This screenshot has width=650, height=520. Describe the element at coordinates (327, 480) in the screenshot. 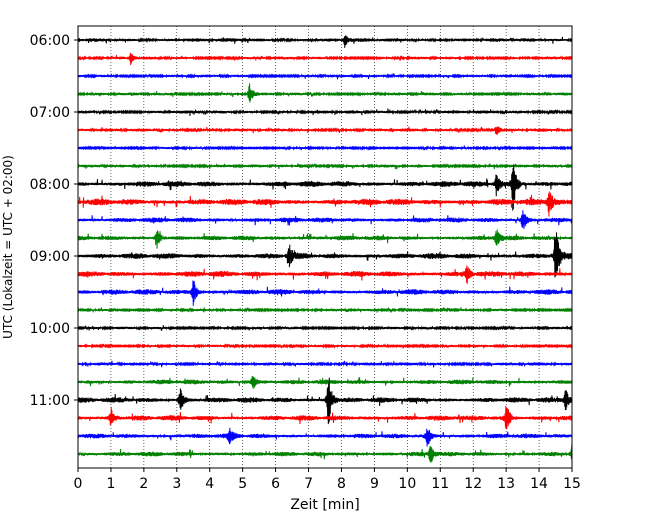

I see `x-axis-ticks: 0 1 2 3 4 5 6 7 8 9 10 11 12 13 14 15` at that location.